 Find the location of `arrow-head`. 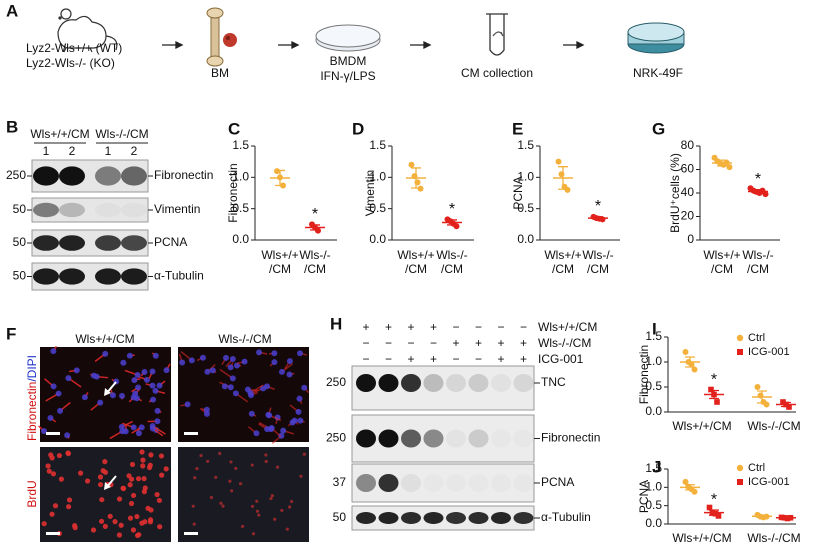

arrow-head is located at coordinates (107, 392).